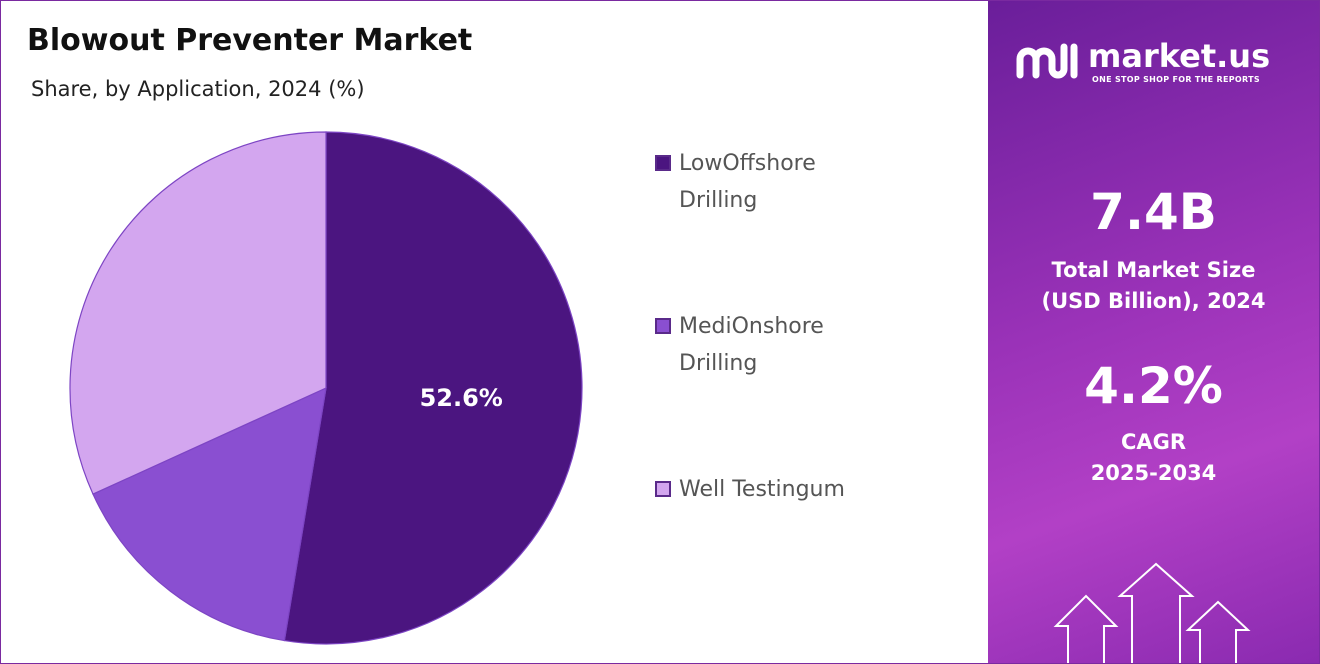 The image size is (1320, 664). Describe the element at coordinates (1153, 286) in the screenshot. I see `stat-label: Total Market Size (USD Billion), 2024` at that location.